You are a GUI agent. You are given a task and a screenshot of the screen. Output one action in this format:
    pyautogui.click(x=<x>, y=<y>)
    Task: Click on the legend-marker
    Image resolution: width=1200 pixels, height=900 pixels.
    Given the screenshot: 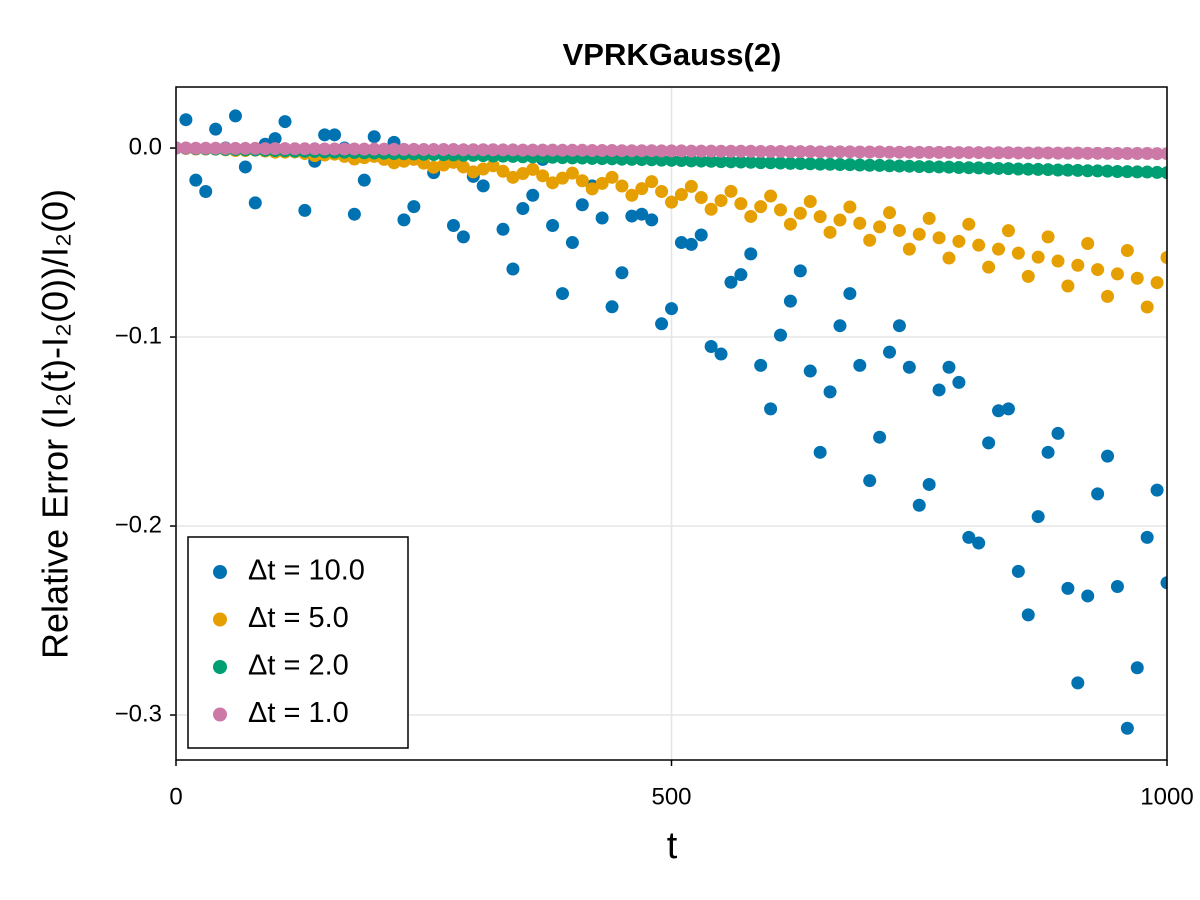 What is the action you would take?
    pyautogui.click(x=220, y=667)
    